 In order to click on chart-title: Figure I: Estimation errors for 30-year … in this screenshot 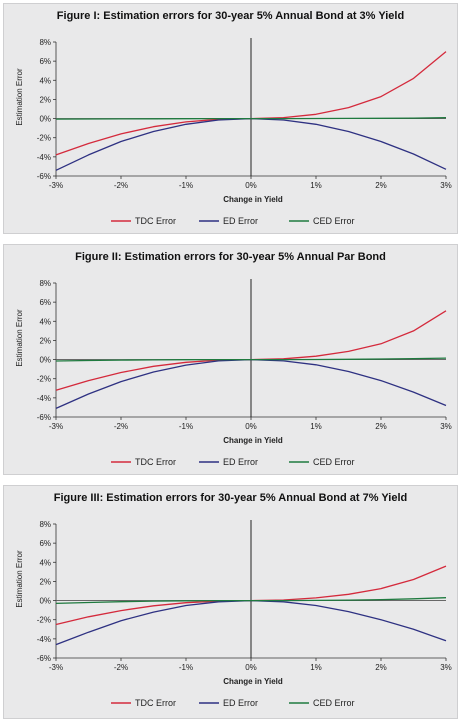, I will do `click(230, 16)`.